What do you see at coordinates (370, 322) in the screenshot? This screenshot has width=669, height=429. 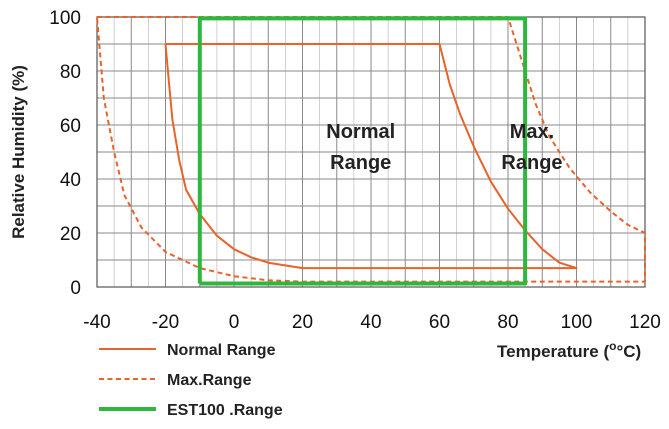 I see `x-tick-label: 40` at bounding box center [370, 322].